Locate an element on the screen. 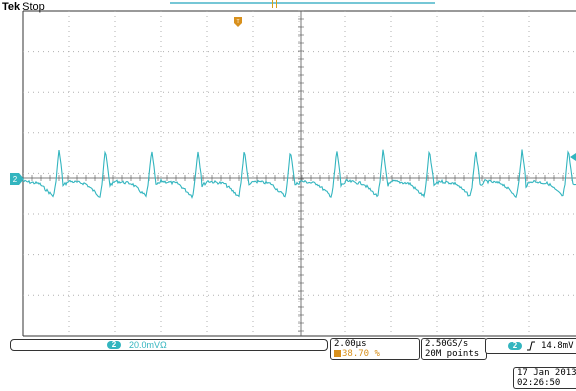 This screenshot has width=576, height=391. svg-text: 2 is located at coordinates (15, 179).